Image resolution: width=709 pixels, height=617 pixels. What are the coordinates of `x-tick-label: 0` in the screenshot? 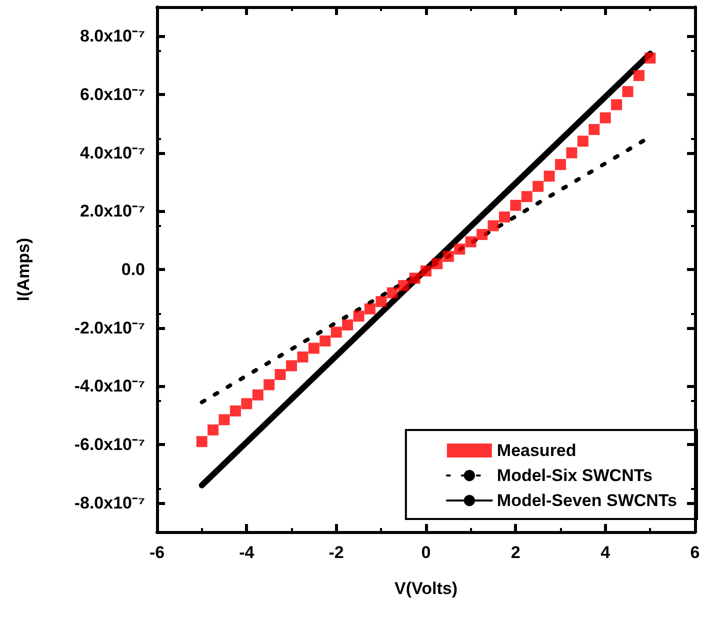 It's located at (426, 552).